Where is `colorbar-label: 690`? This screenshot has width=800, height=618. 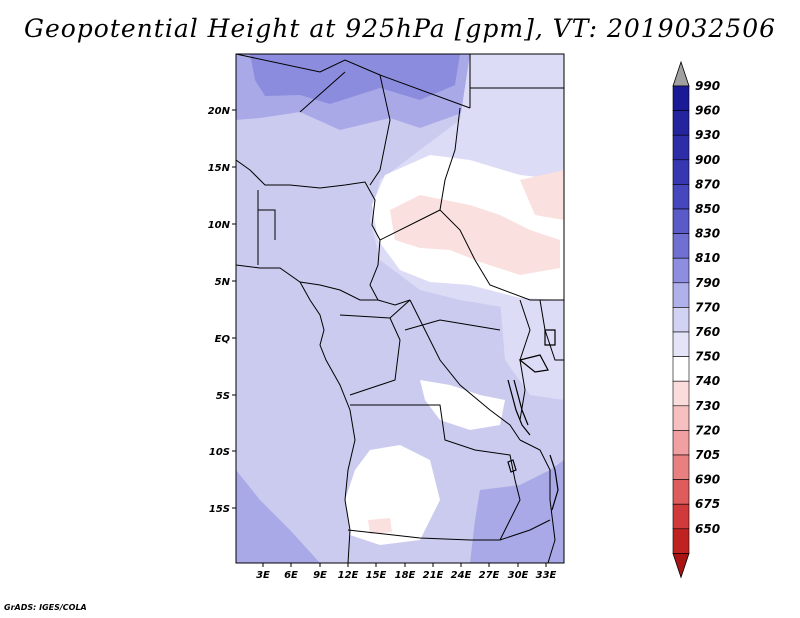 colorbar-label: 690 is located at coordinates (707, 480).